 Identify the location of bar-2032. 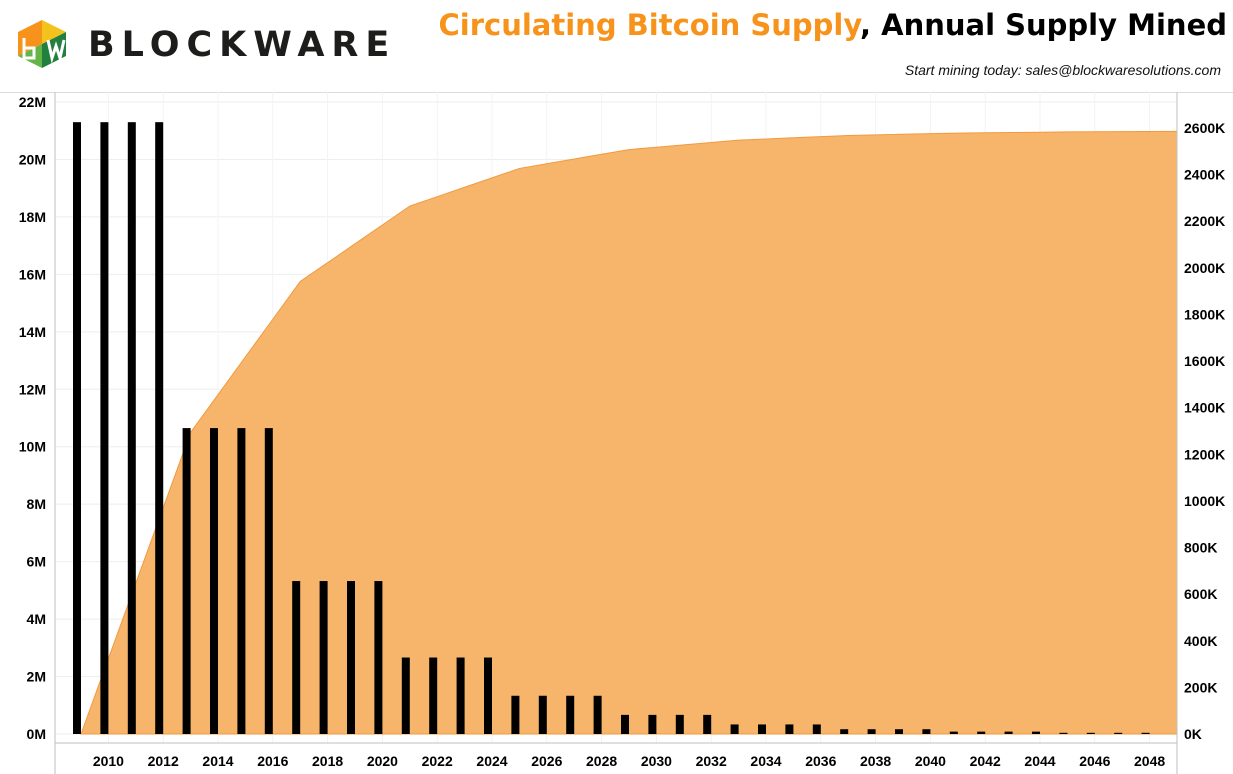
(707, 724).